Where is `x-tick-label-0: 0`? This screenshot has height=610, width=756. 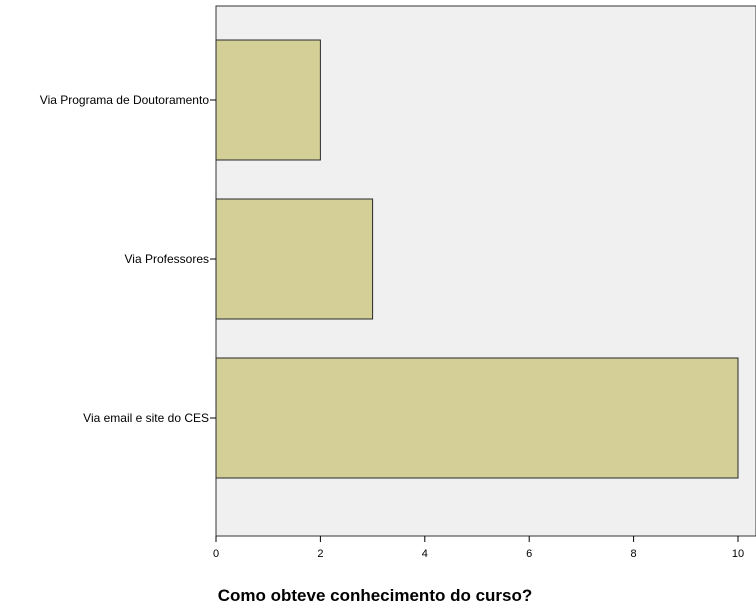
x-tick-label-0: 0 is located at coordinates (216, 554).